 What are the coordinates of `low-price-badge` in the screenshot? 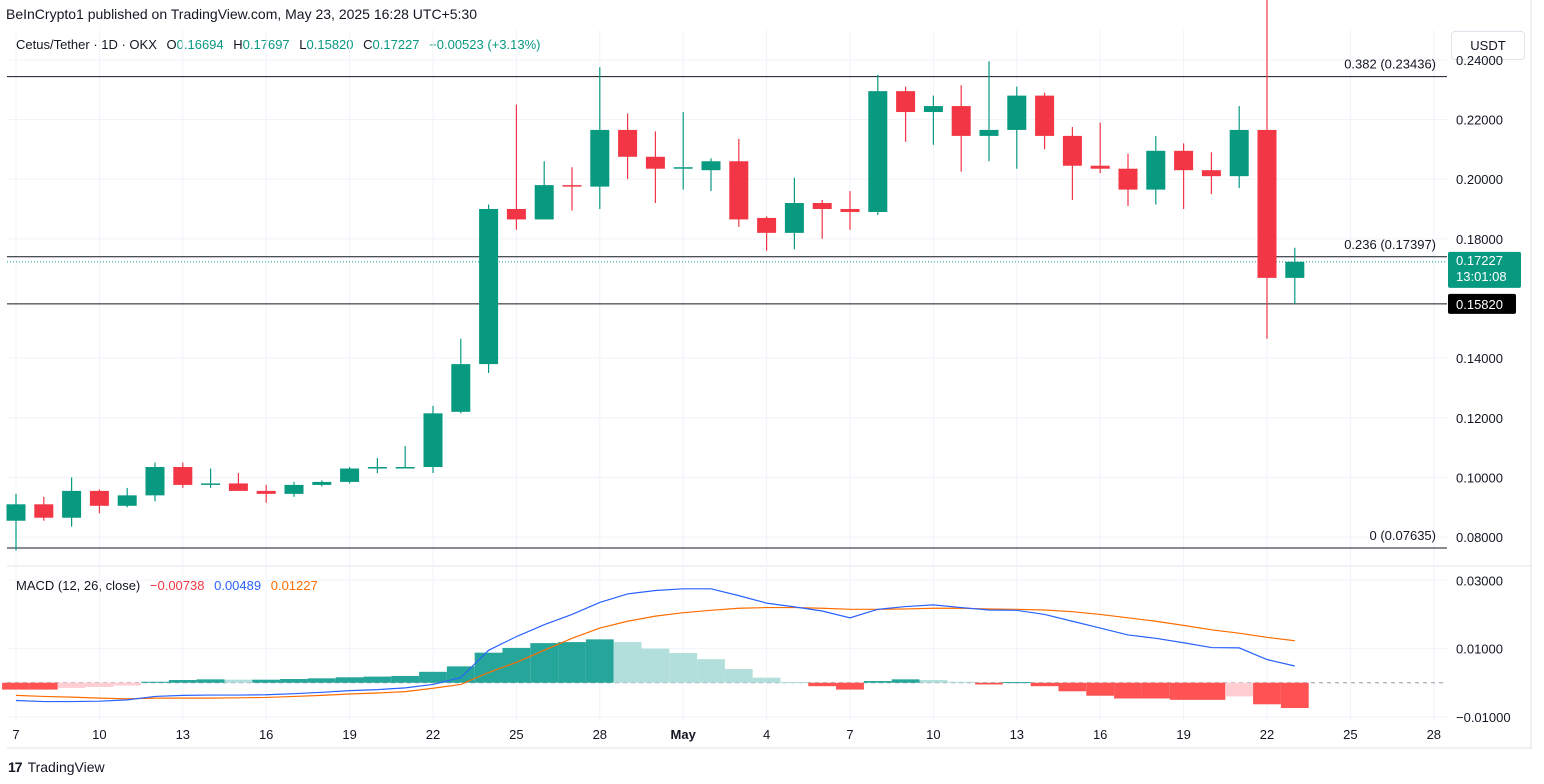 It's located at (1482, 303).